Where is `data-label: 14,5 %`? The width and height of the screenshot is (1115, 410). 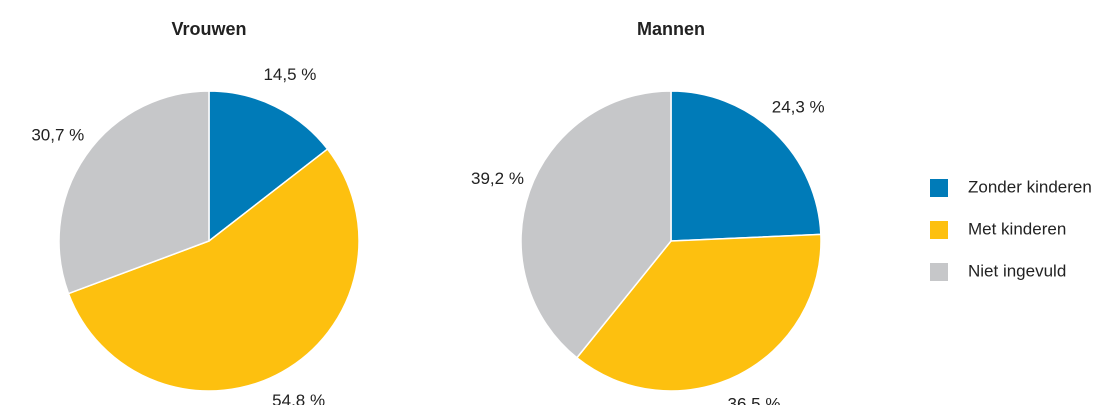 data-label: 14,5 % is located at coordinates (289, 74).